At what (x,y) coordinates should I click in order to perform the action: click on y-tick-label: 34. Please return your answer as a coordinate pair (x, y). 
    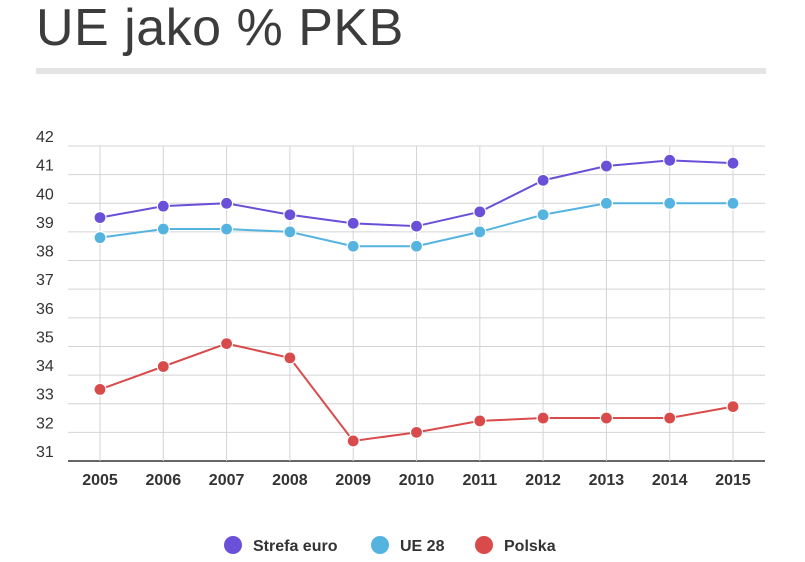
    Looking at the image, I should click on (45, 366).